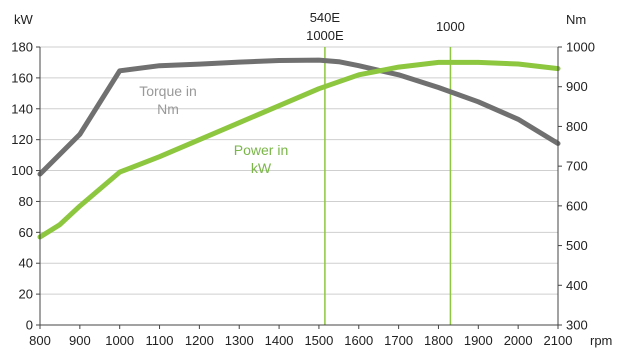  What do you see at coordinates (168, 109) in the screenshot?
I see `series-label: Nm` at bounding box center [168, 109].